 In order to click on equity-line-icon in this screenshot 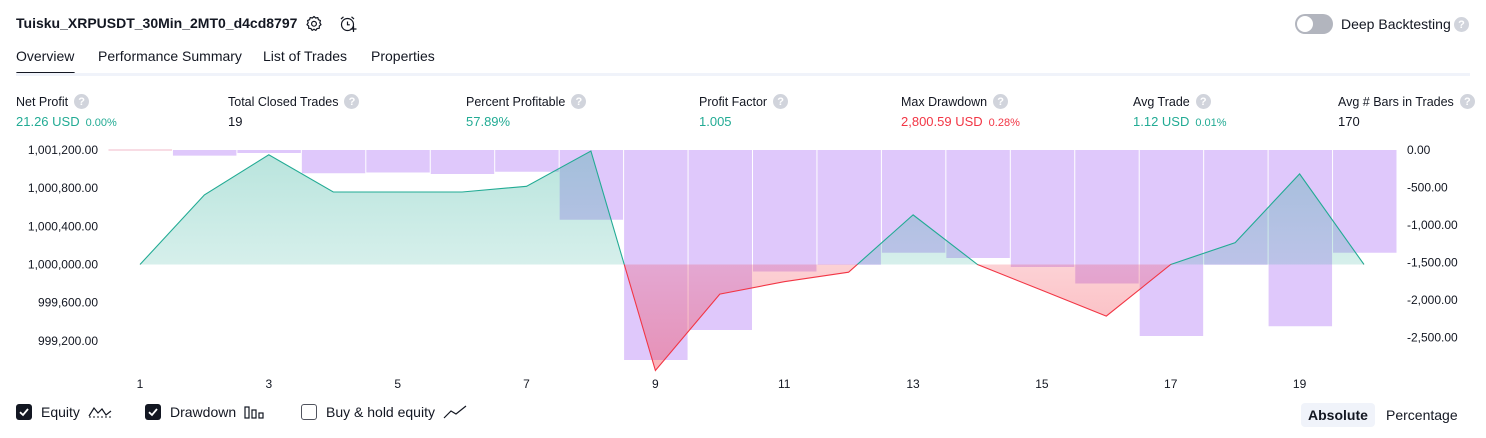, I will do `click(100, 412)`.